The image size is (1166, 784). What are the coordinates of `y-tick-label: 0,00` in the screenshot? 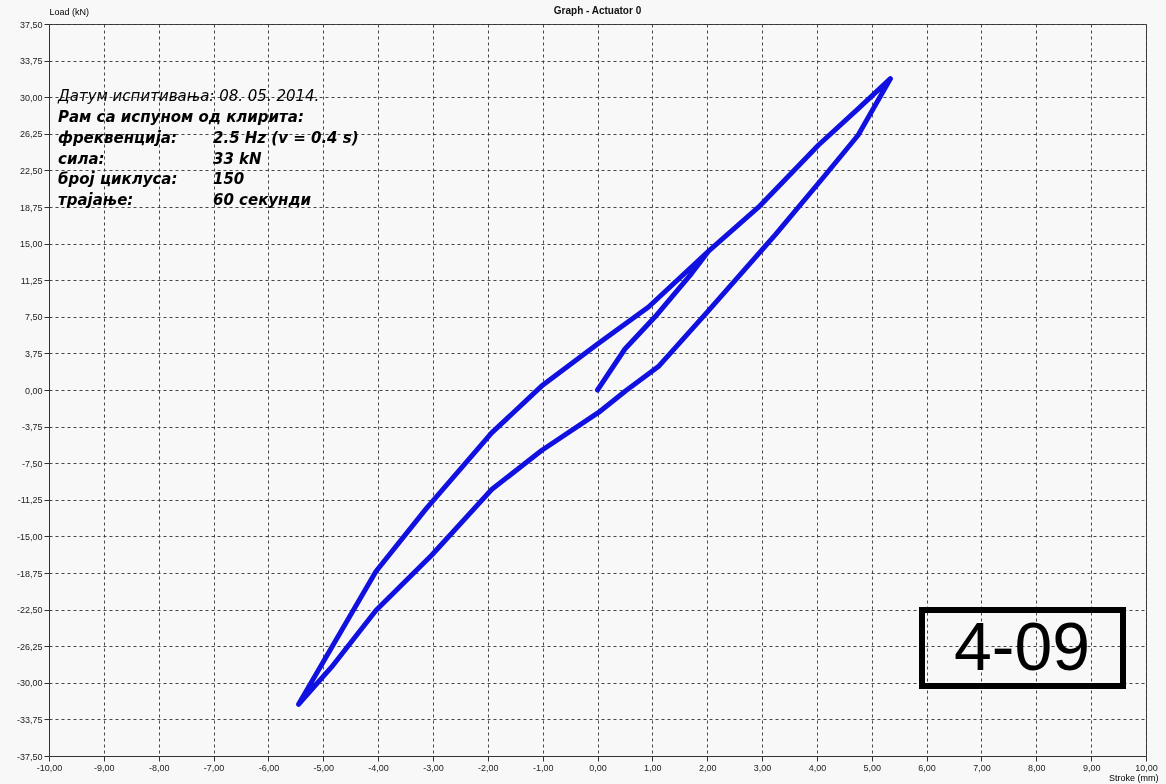 It's located at (33, 390).